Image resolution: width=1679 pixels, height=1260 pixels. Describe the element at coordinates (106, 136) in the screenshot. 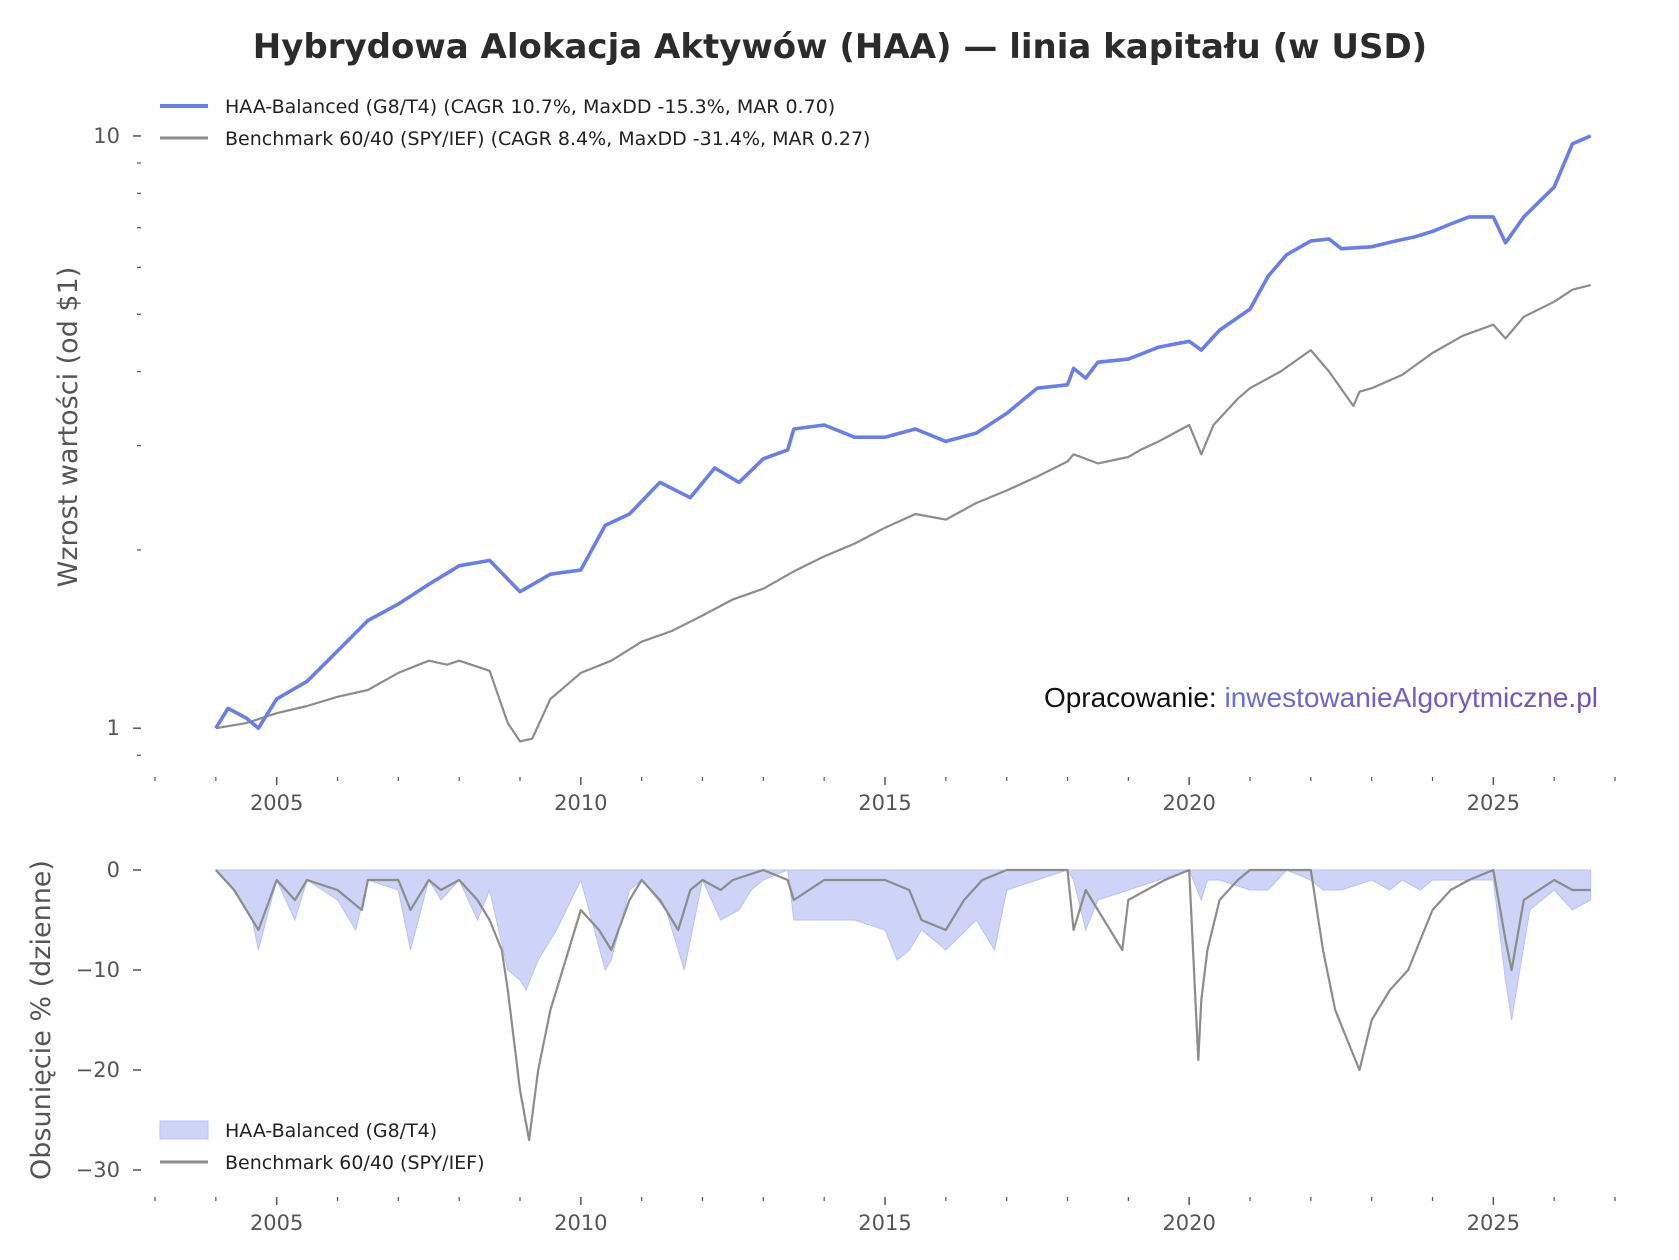

I see `equity-y-tick-label: 10` at that location.